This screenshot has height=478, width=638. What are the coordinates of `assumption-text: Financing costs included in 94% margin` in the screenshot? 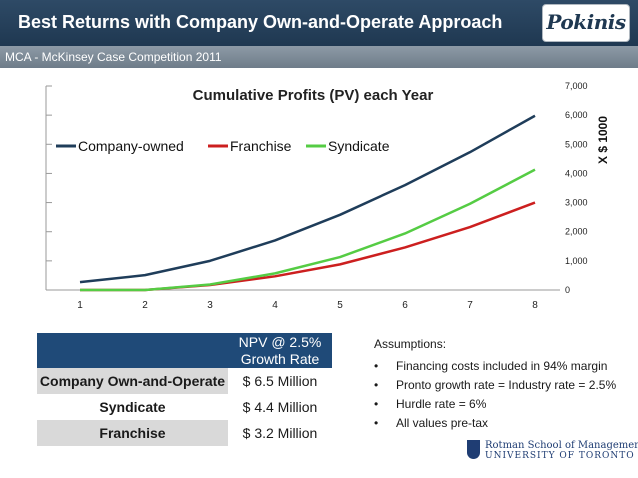 It's located at (502, 366).